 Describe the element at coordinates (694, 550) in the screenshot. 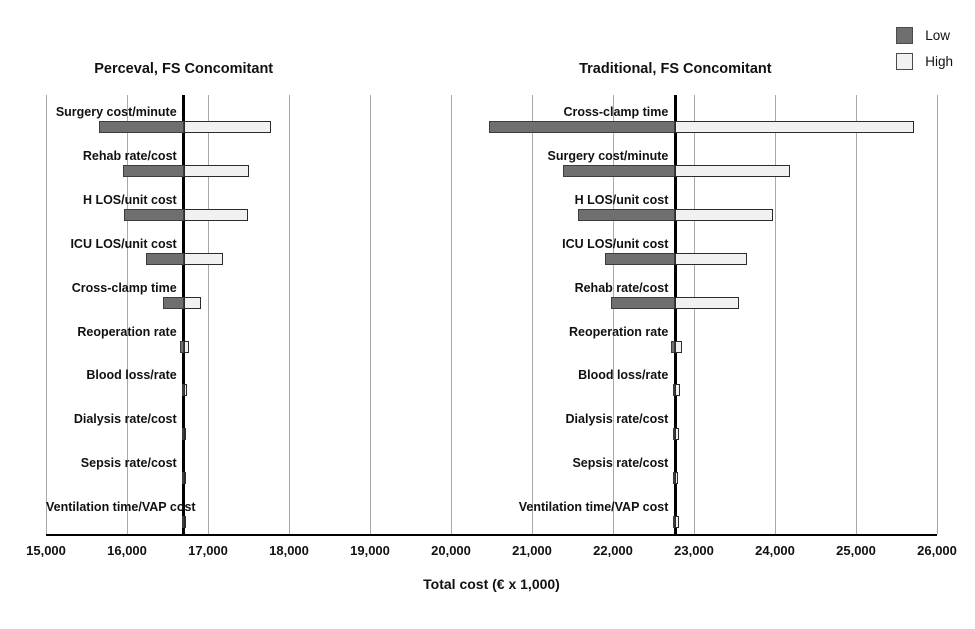

I see `x-tick-label: 23,000` at that location.